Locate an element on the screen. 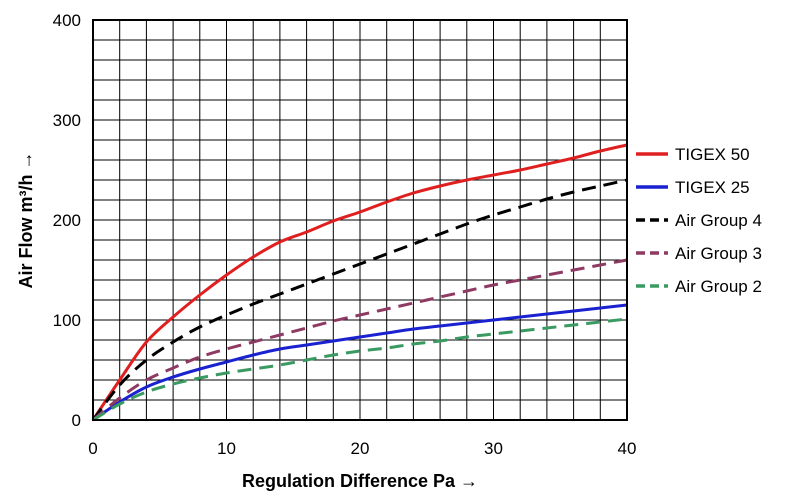 This screenshot has width=800, height=497. legend-label-tigex-50: TIGEX 50 is located at coordinates (712, 154).